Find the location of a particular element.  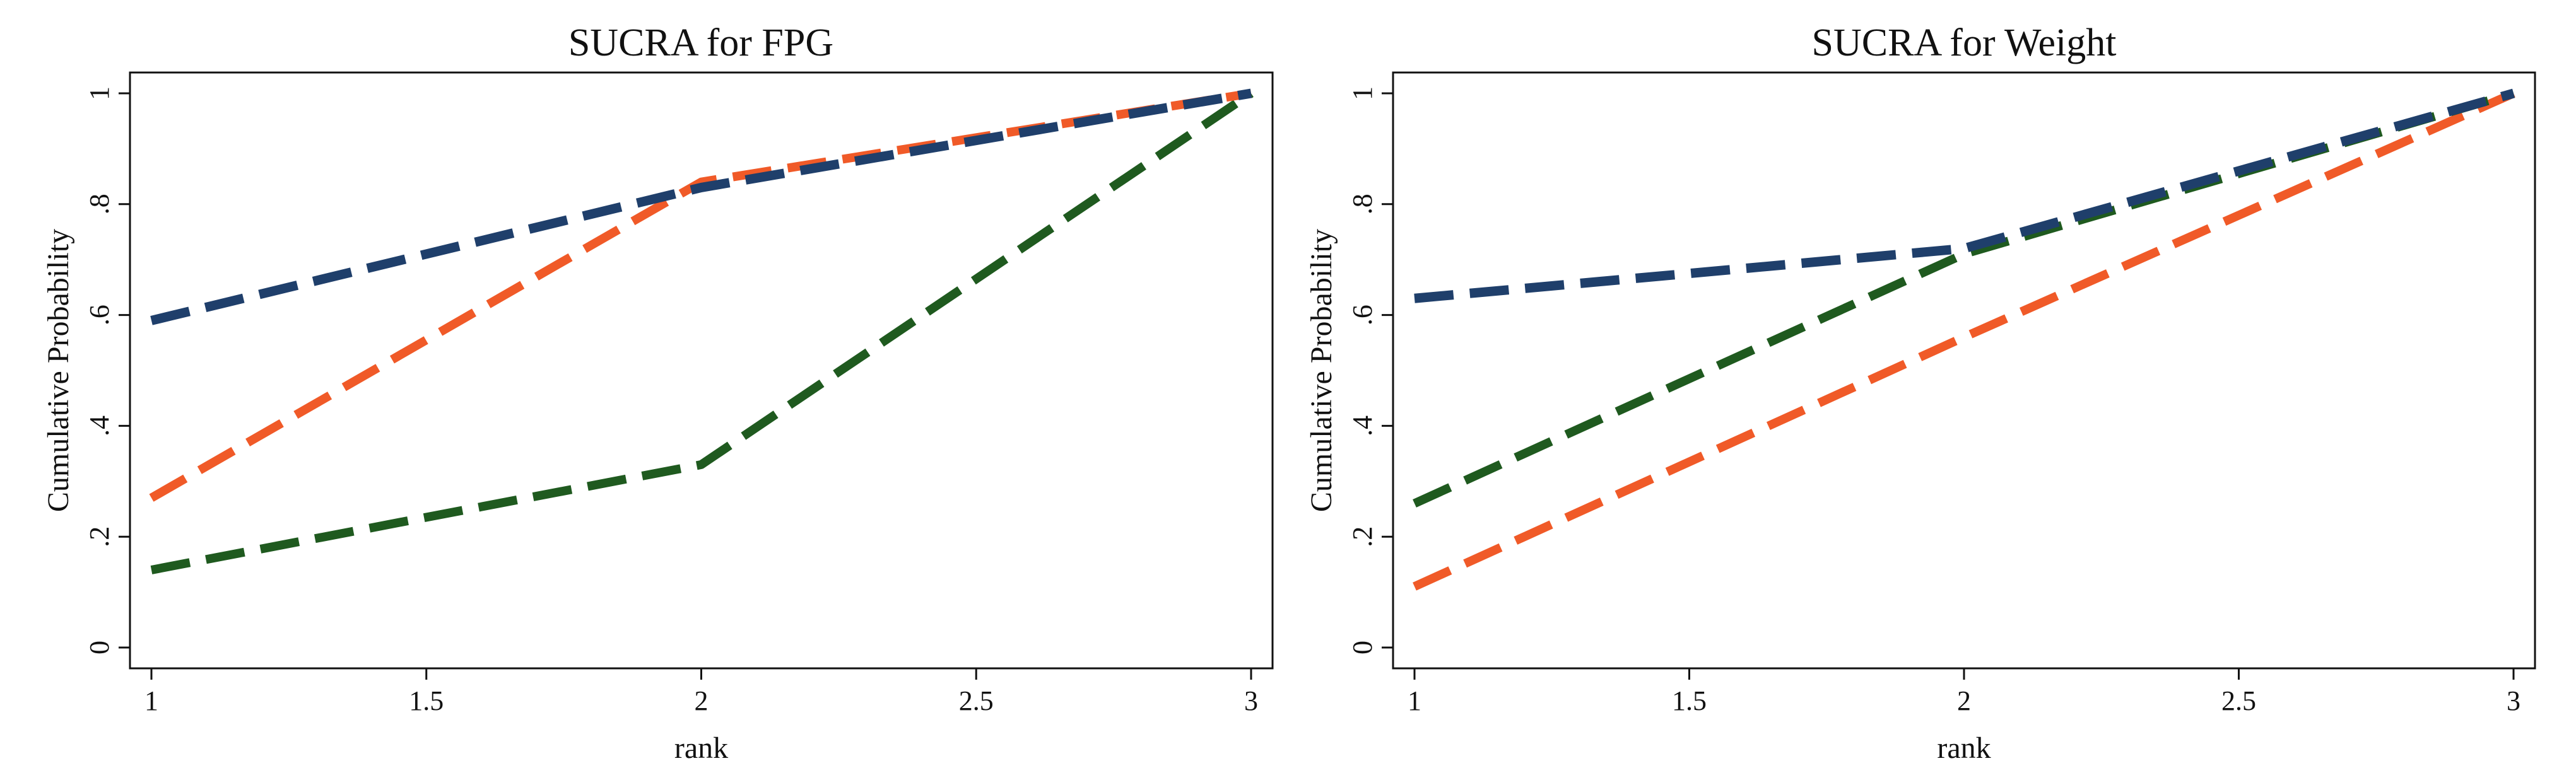

chart-title: SUCRA for FPG is located at coordinates (701, 43).